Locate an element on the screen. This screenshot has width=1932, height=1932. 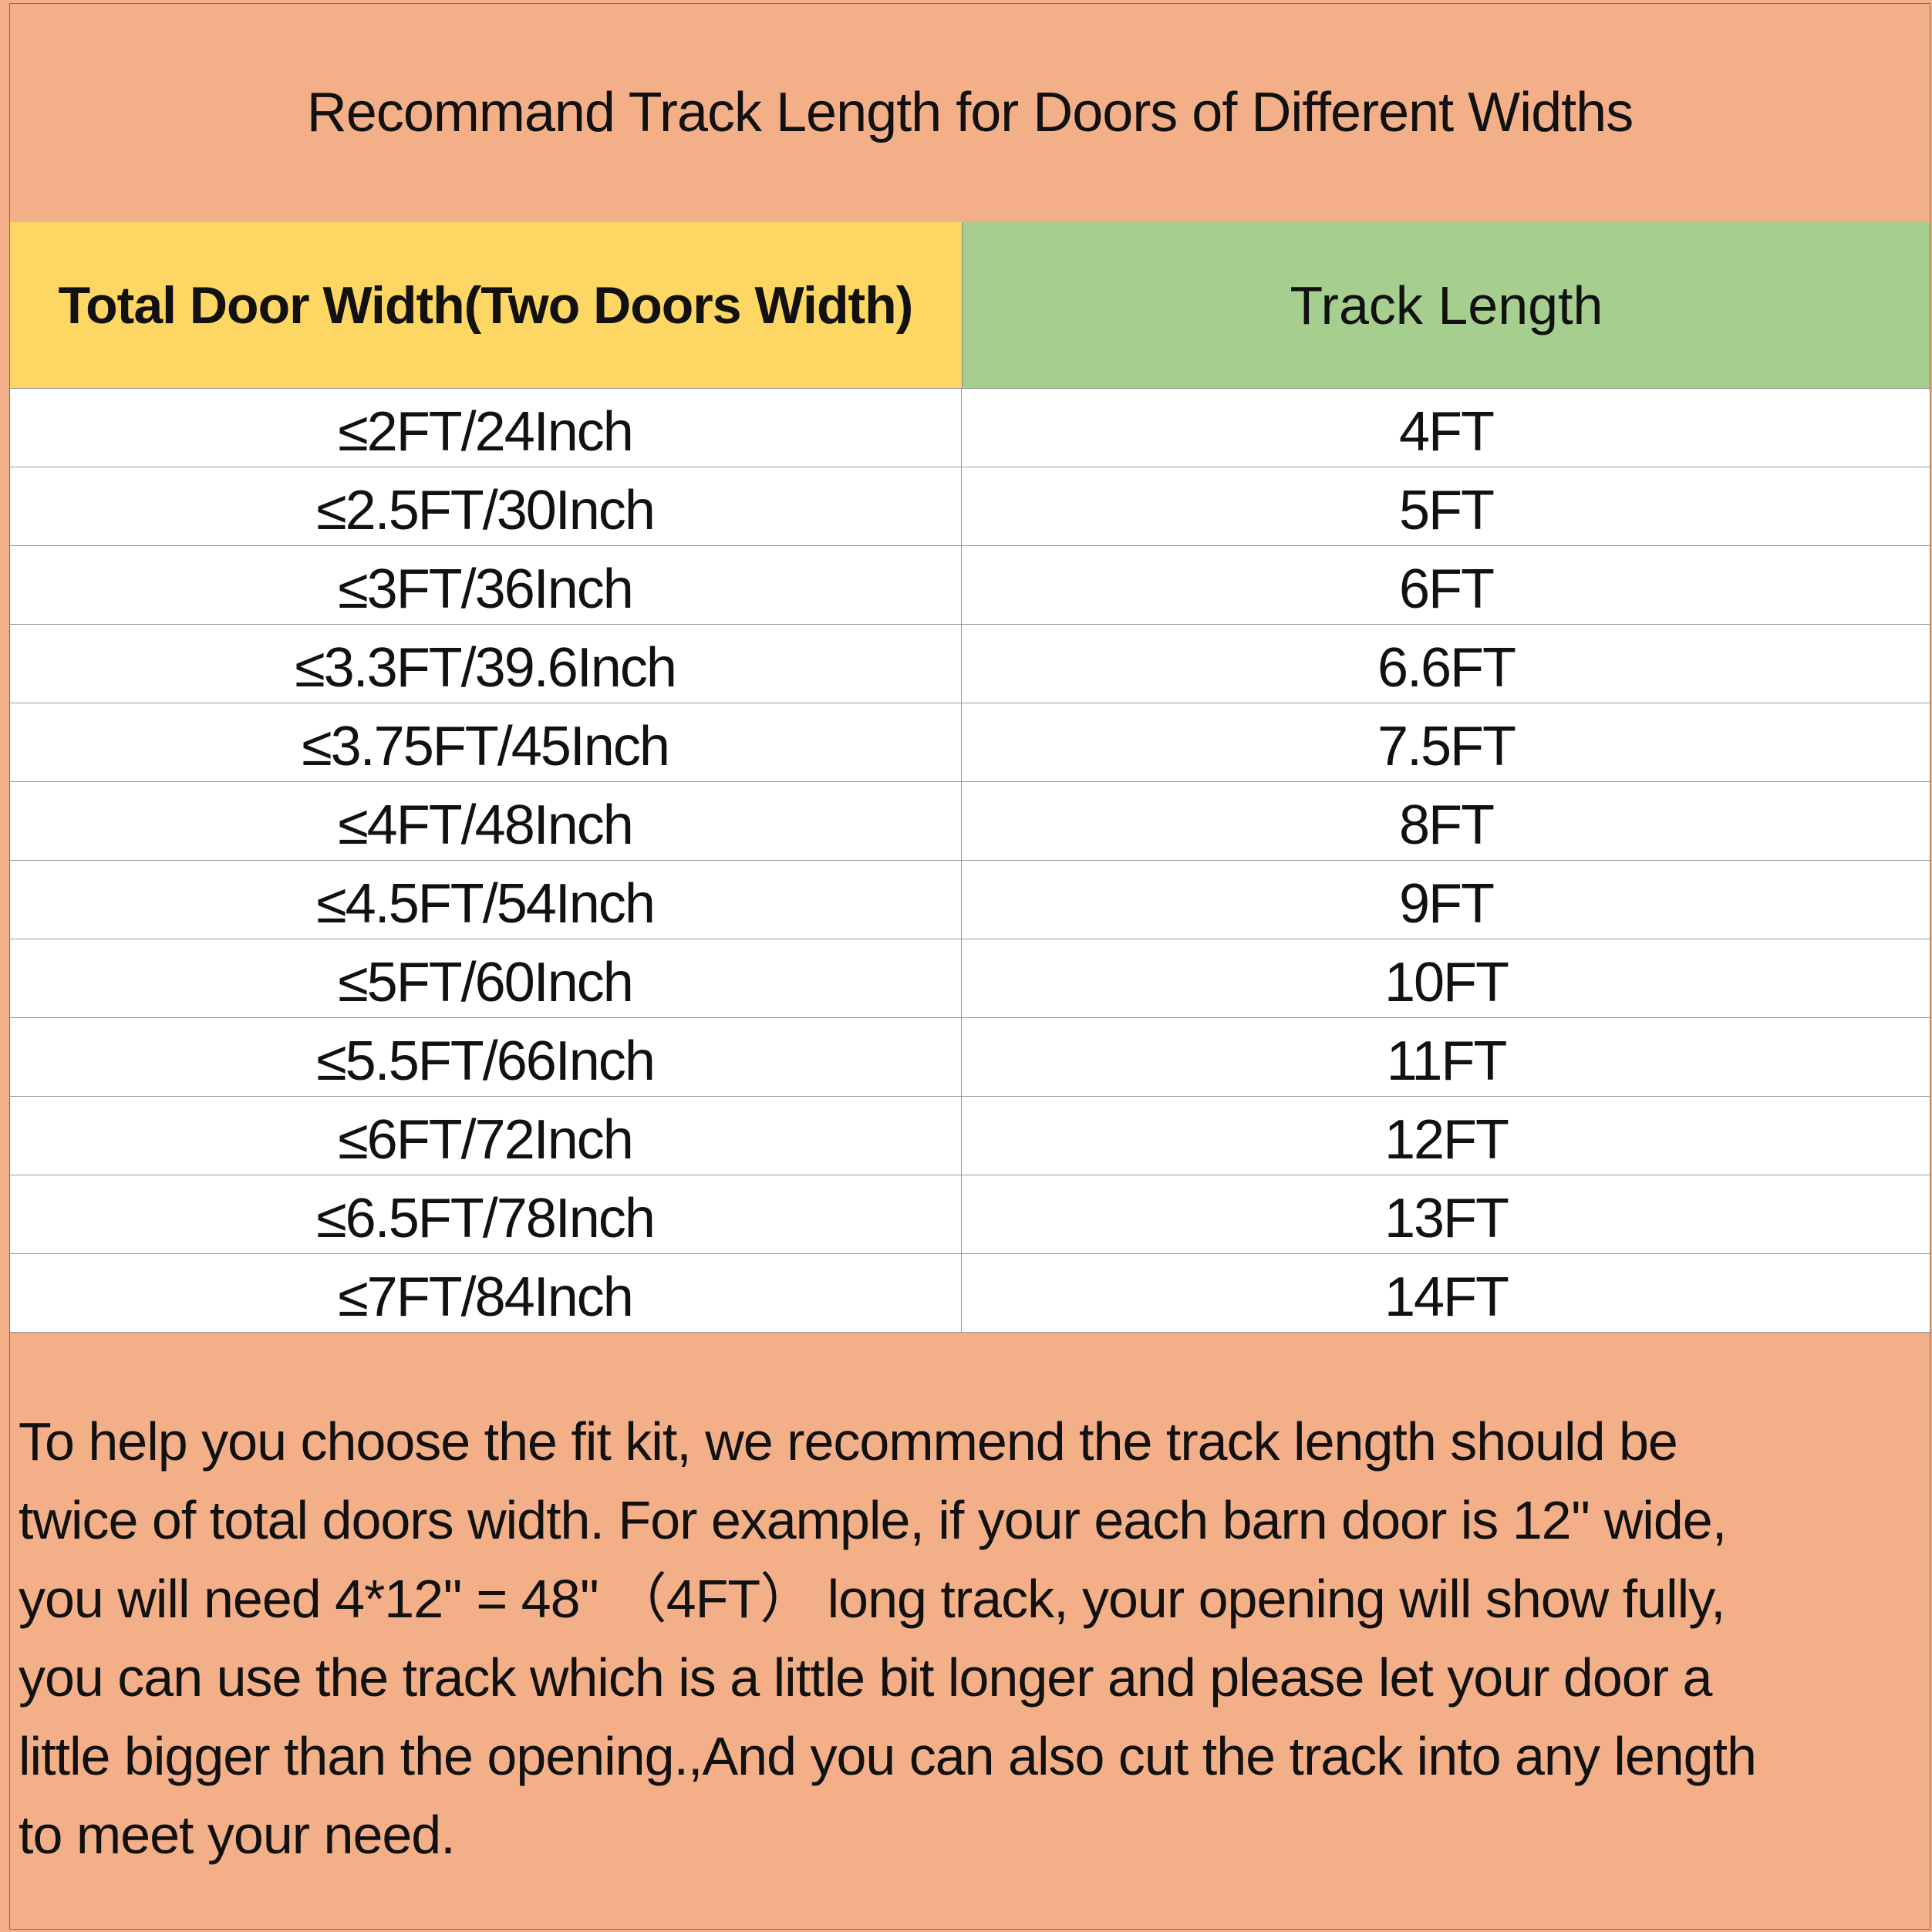
door-width-cell: ≤3FT/36Inch is located at coordinates (485, 585).